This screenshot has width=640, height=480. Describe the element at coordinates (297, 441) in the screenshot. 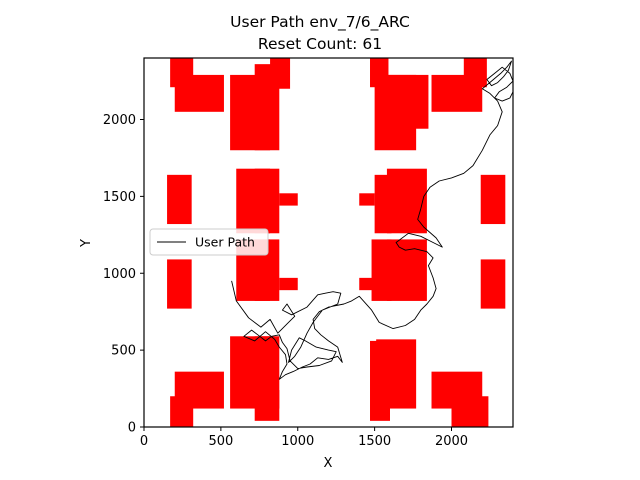

I see `x-tick-label: 1000` at that location.